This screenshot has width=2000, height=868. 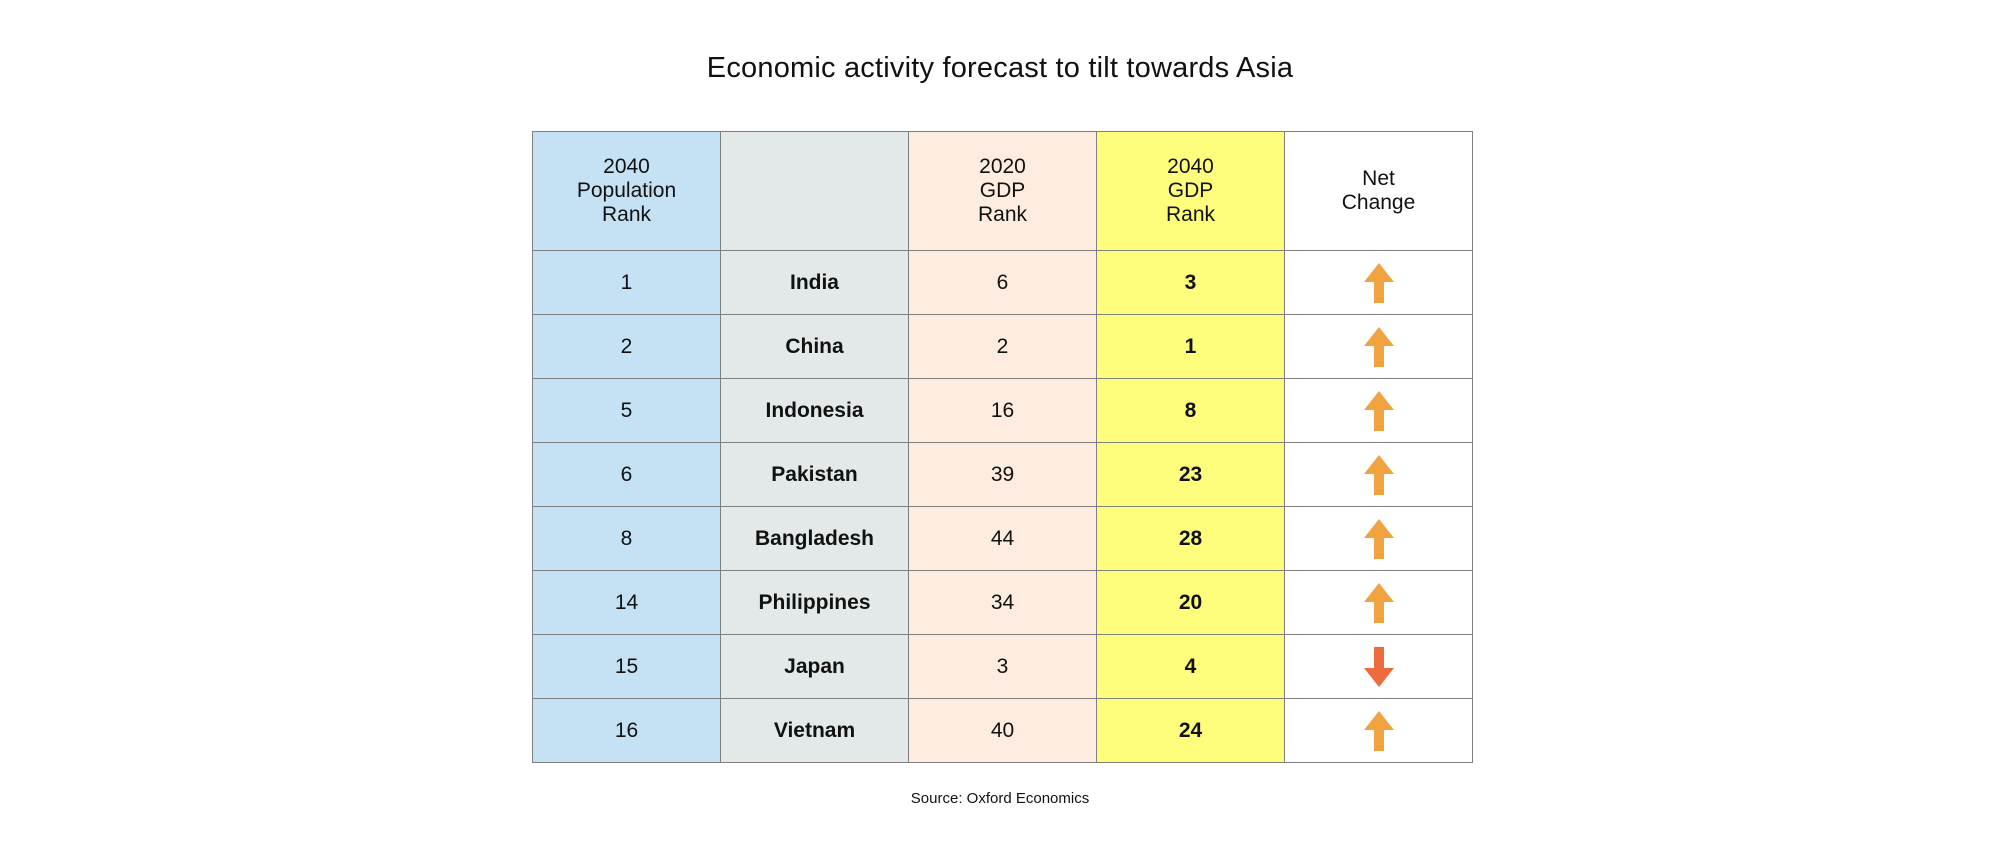 I want to click on table-row: 16 Vietnam 40 24, so click(x=1002, y=730).